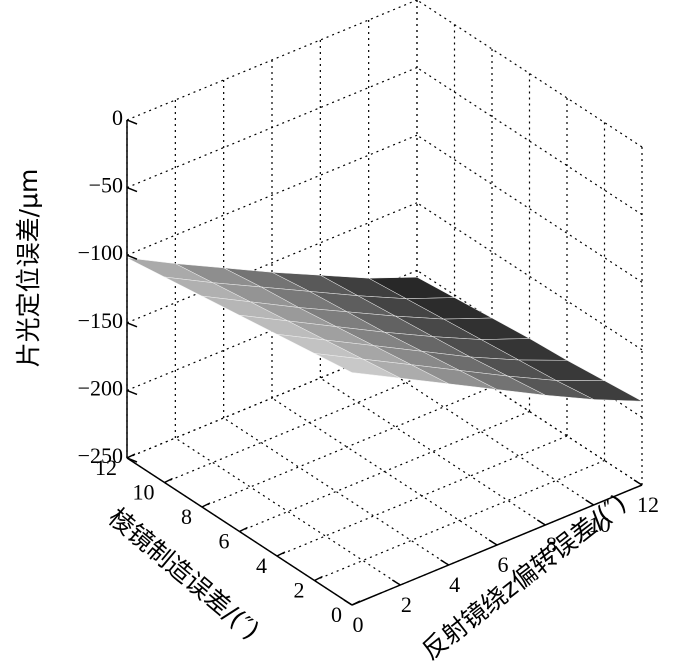 The height and width of the screenshot is (672, 700). Describe the element at coordinates (106, 467) in the screenshot. I see `y-tick-label: 12` at that location.